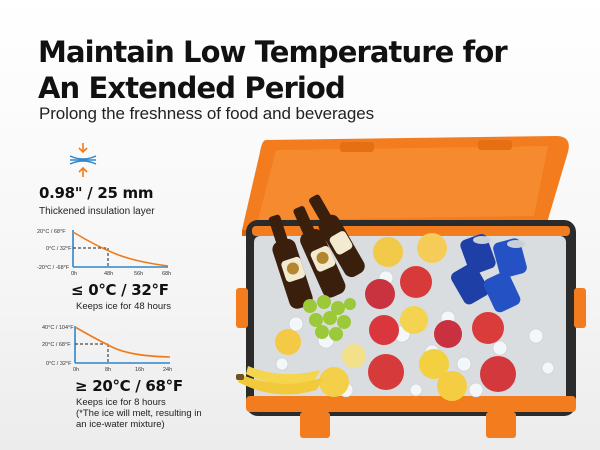 The image size is (600, 450). What do you see at coordinates (138, 274) in the screenshot?
I see `ice-x-tick-2: 56h` at bounding box center [138, 274].